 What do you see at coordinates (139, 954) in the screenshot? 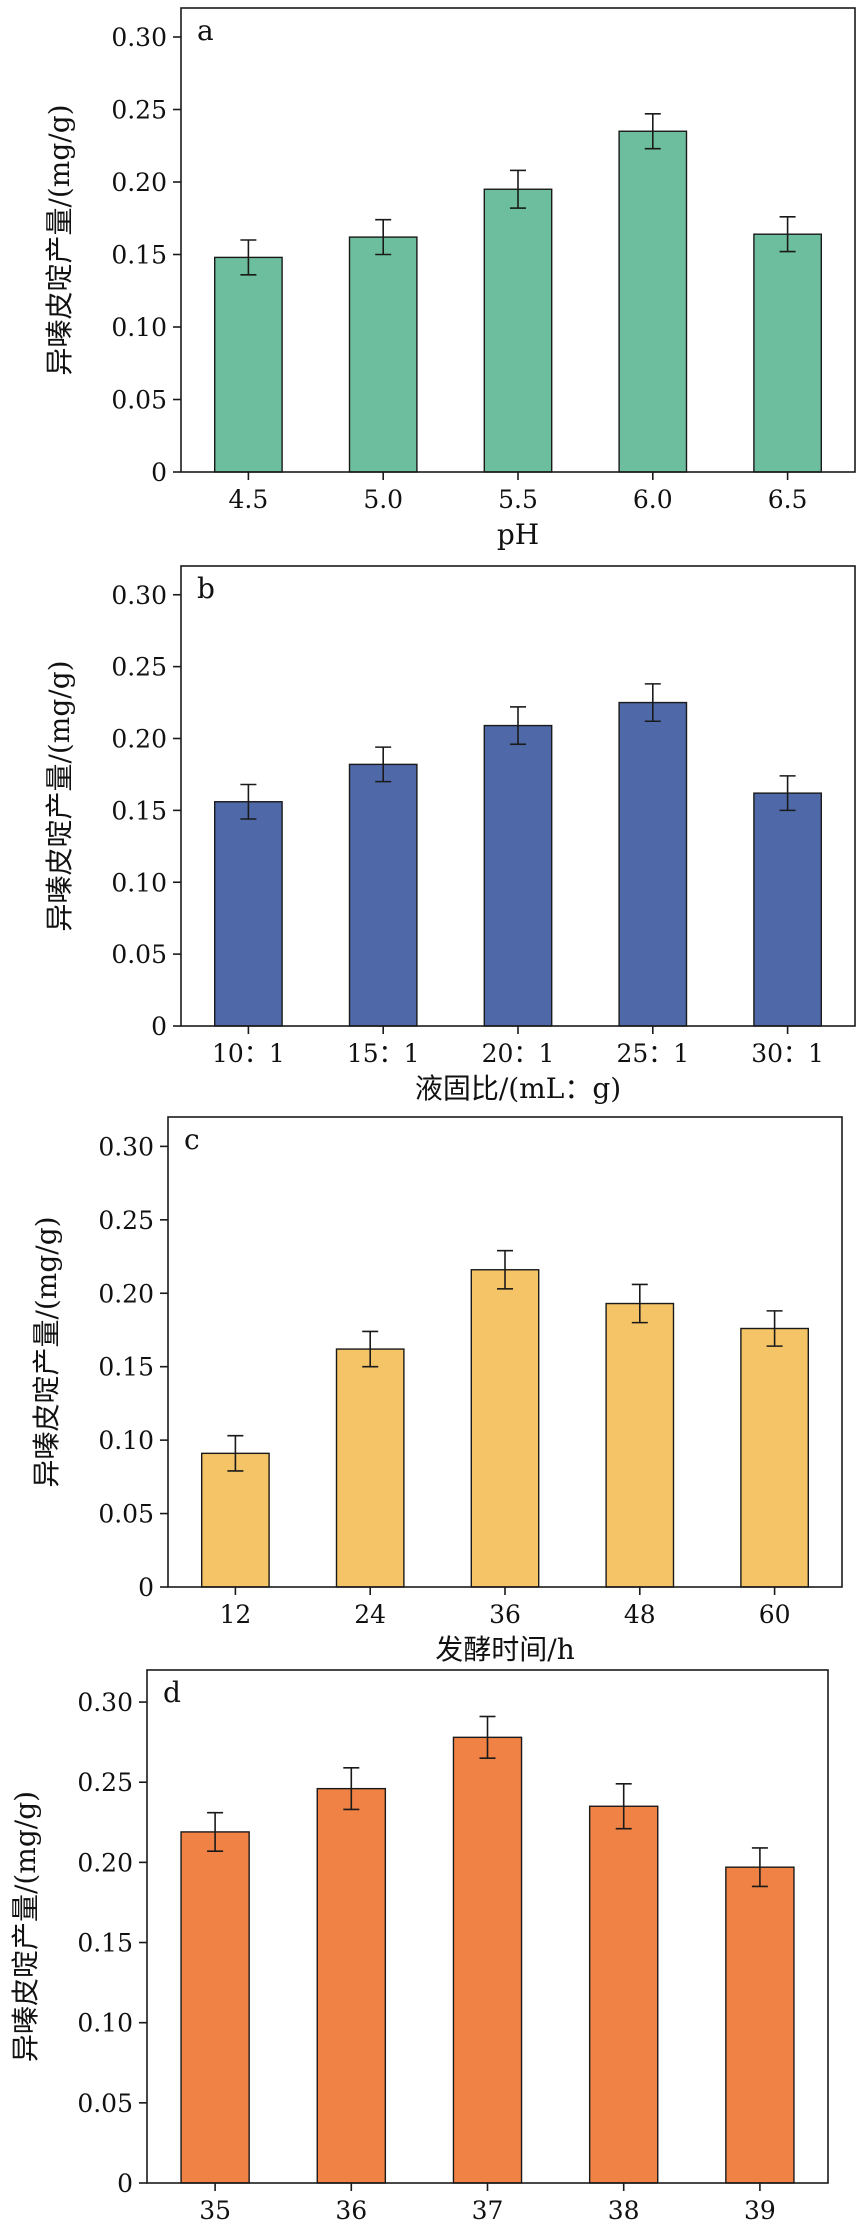
I see `y-tick-label-b-1: 0.05` at bounding box center [139, 954].